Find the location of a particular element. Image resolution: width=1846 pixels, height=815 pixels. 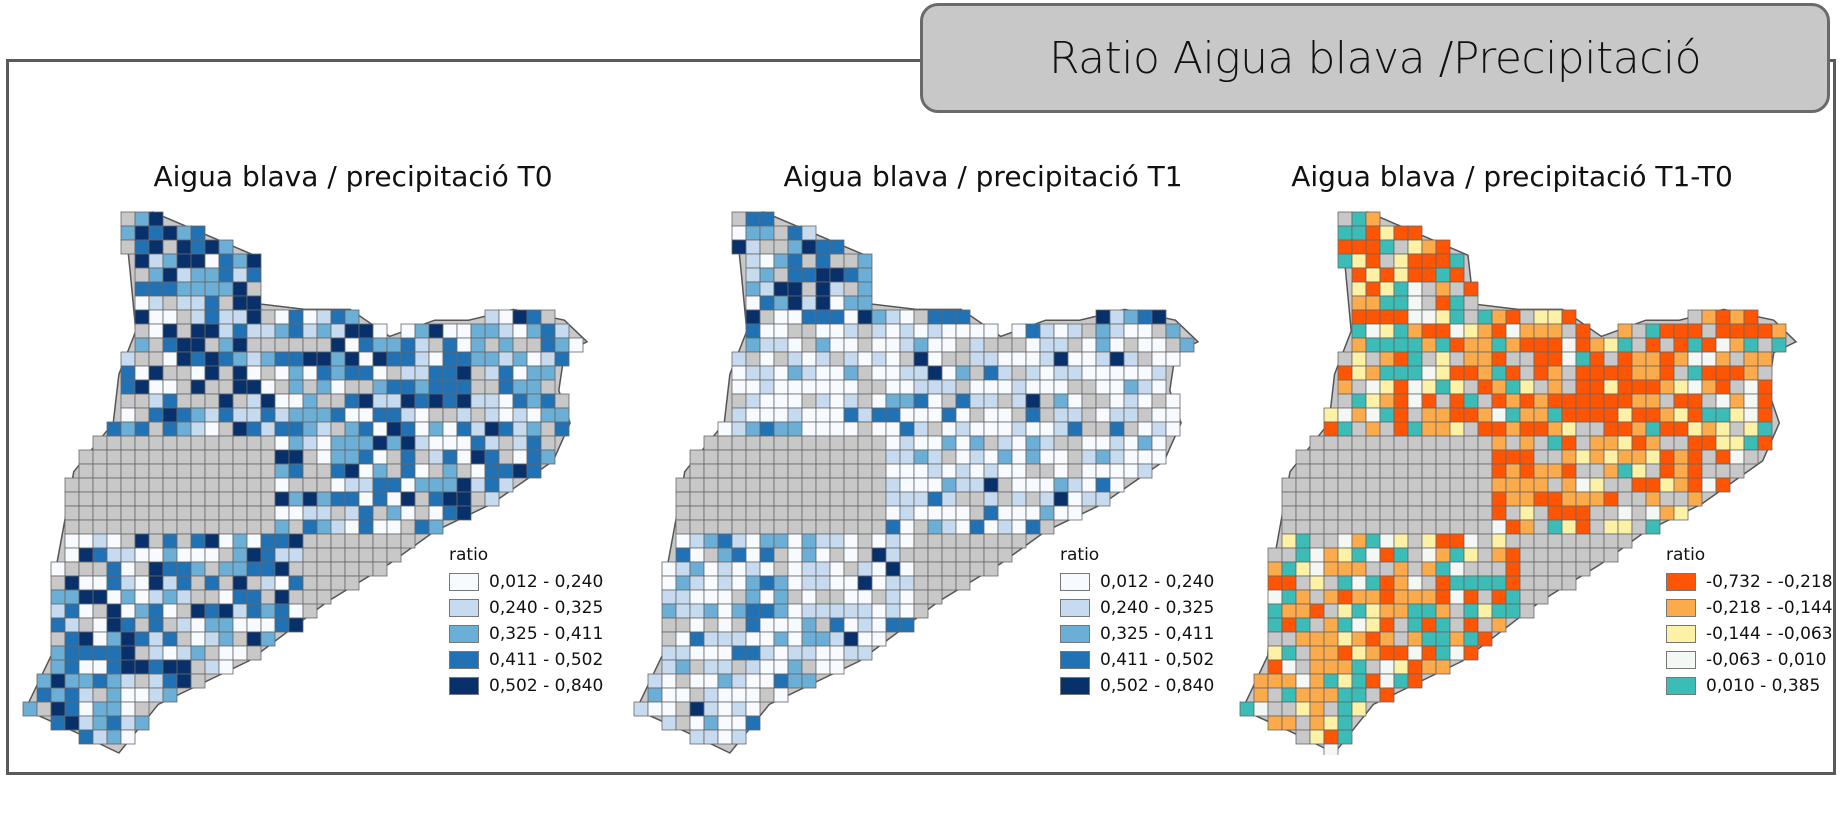

legend-swatch is located at coordinates (464, 634).